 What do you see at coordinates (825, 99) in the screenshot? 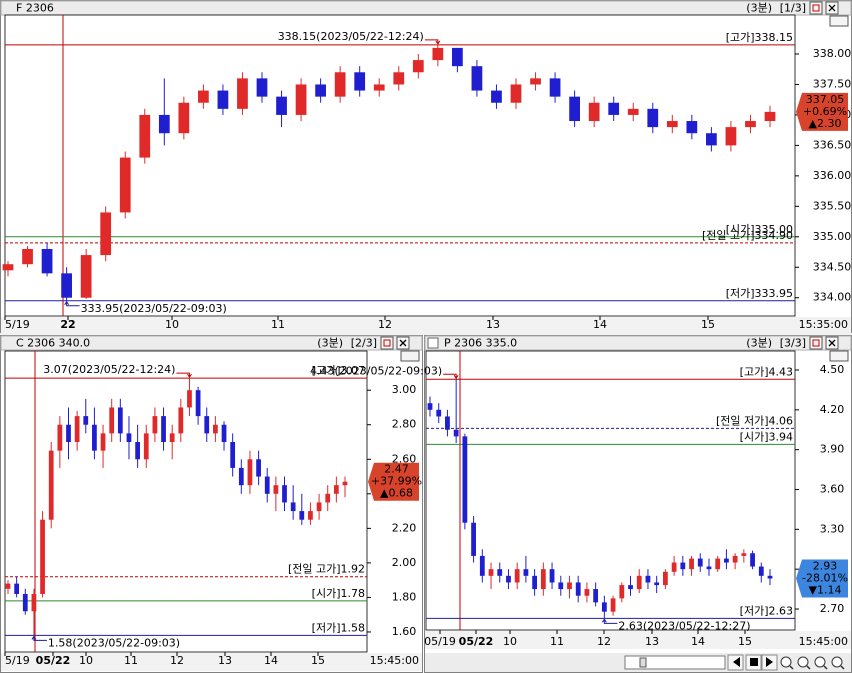
I see `last-price: 337.05` at bounding box center [825, 99].